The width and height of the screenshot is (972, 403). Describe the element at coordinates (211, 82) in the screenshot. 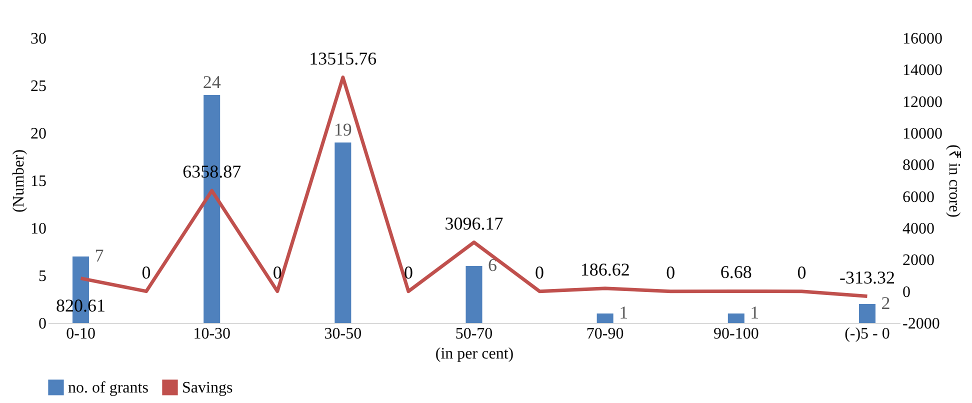

I see `data-label: 24` at that location.